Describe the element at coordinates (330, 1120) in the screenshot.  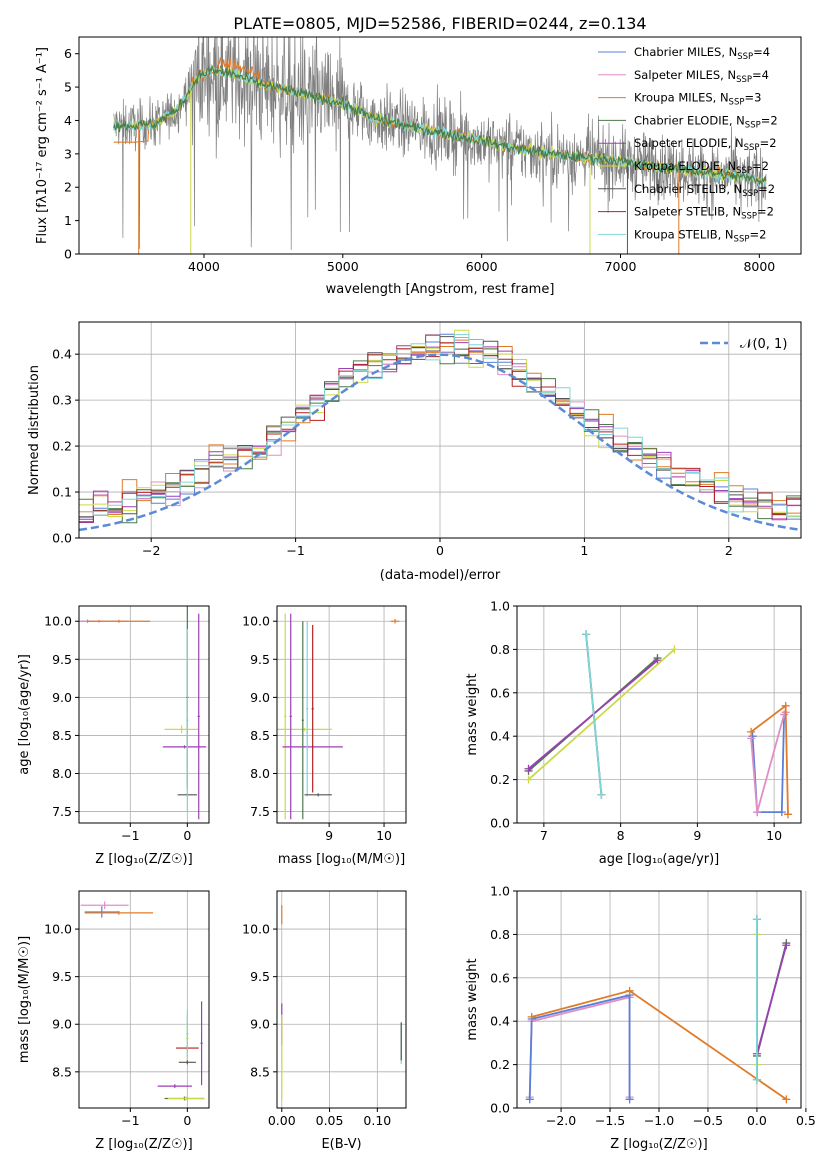
I see `x-tick-label: 0.05` at that location.